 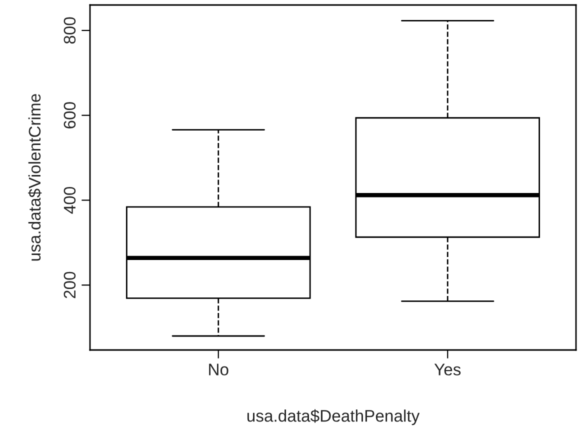 What do you see at coordinates (333, 417) in the screenshot?
I see `x-axis-title: usa.data$DeathPenalty` at bounding box center [333, 417].